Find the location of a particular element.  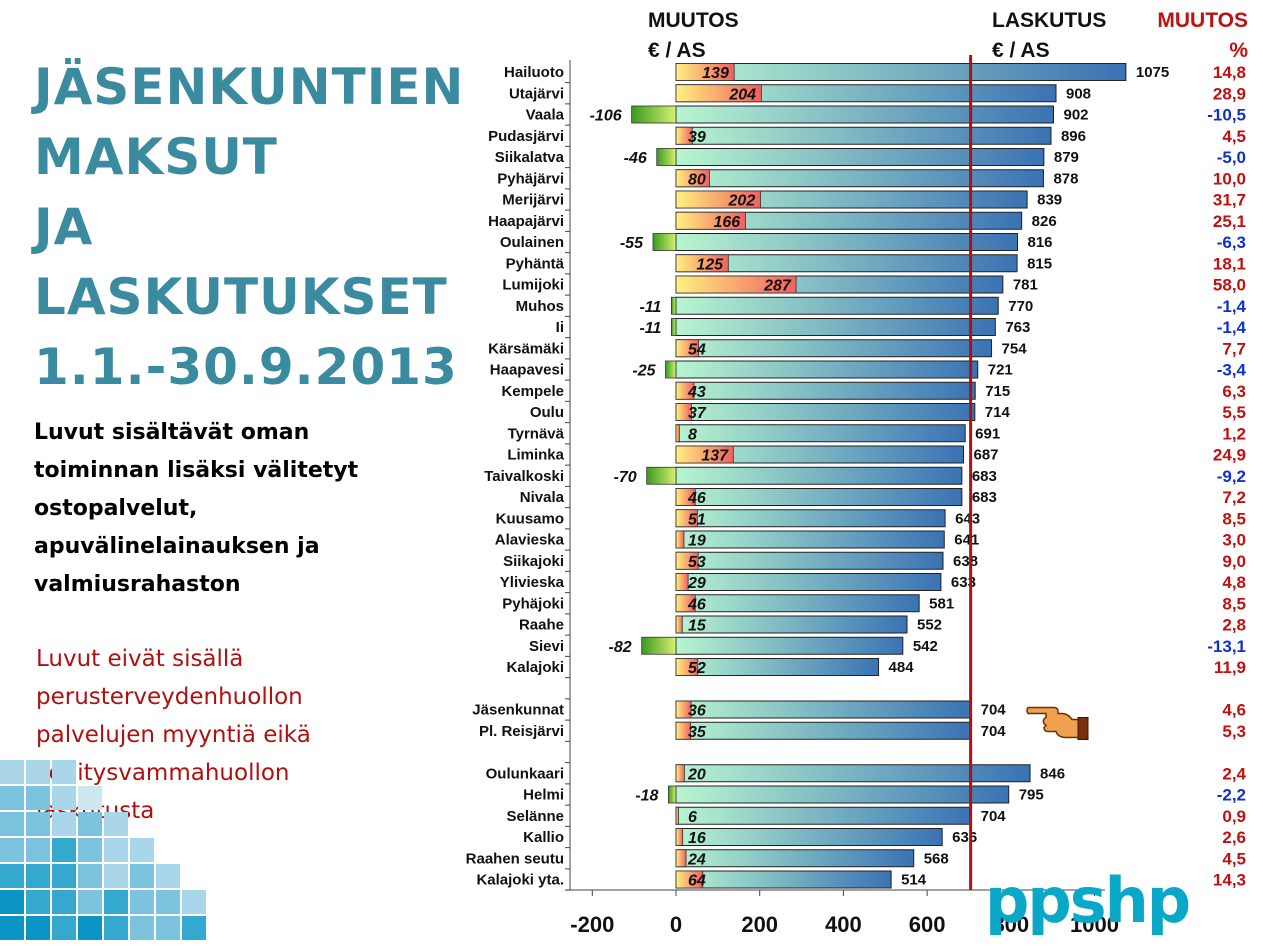

change-value-label: 139 is located at coordinates (715, 73).